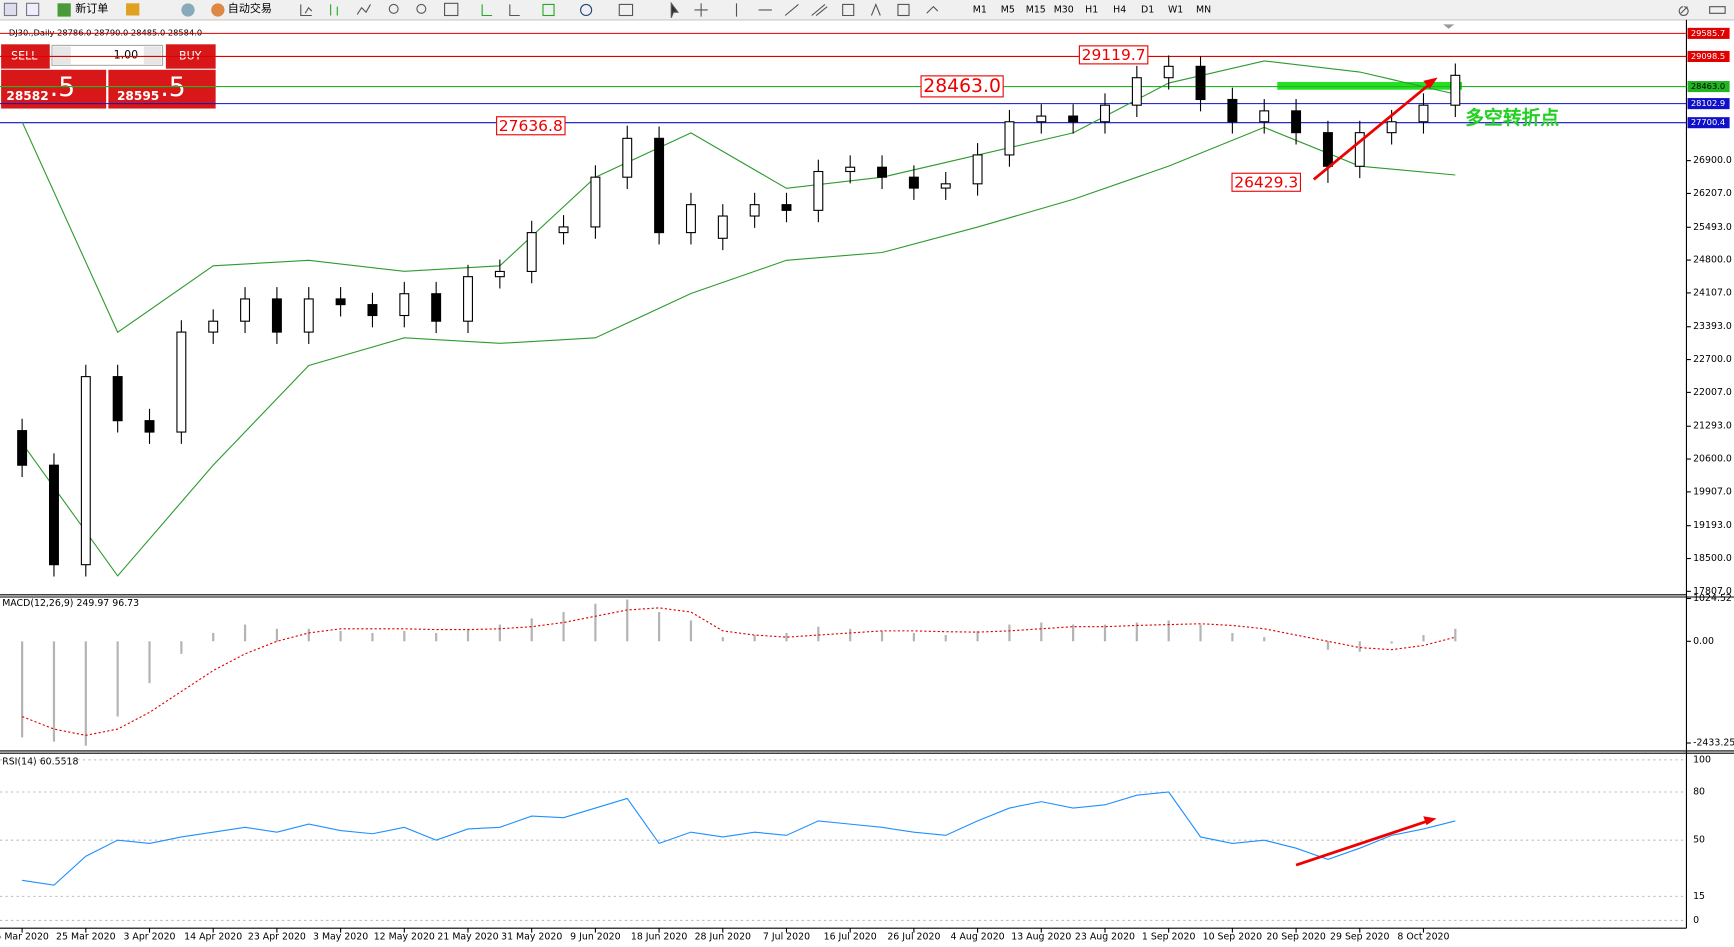  What do you see at coordinates (451, 9) in the screenshot?
I see `tile-icon` at bounding box center [451, 9].